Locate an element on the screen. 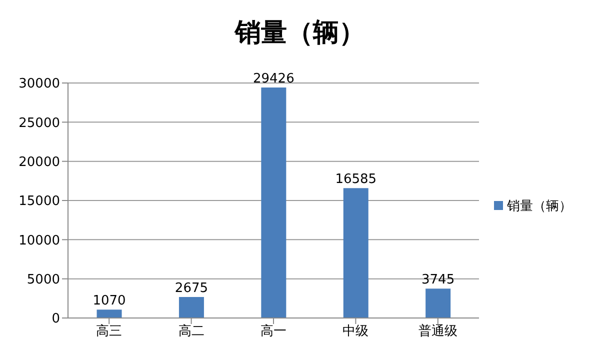 This screenshot has height=363, width=600. y-tick-label: 25000 is located at coordinates (39, 123).